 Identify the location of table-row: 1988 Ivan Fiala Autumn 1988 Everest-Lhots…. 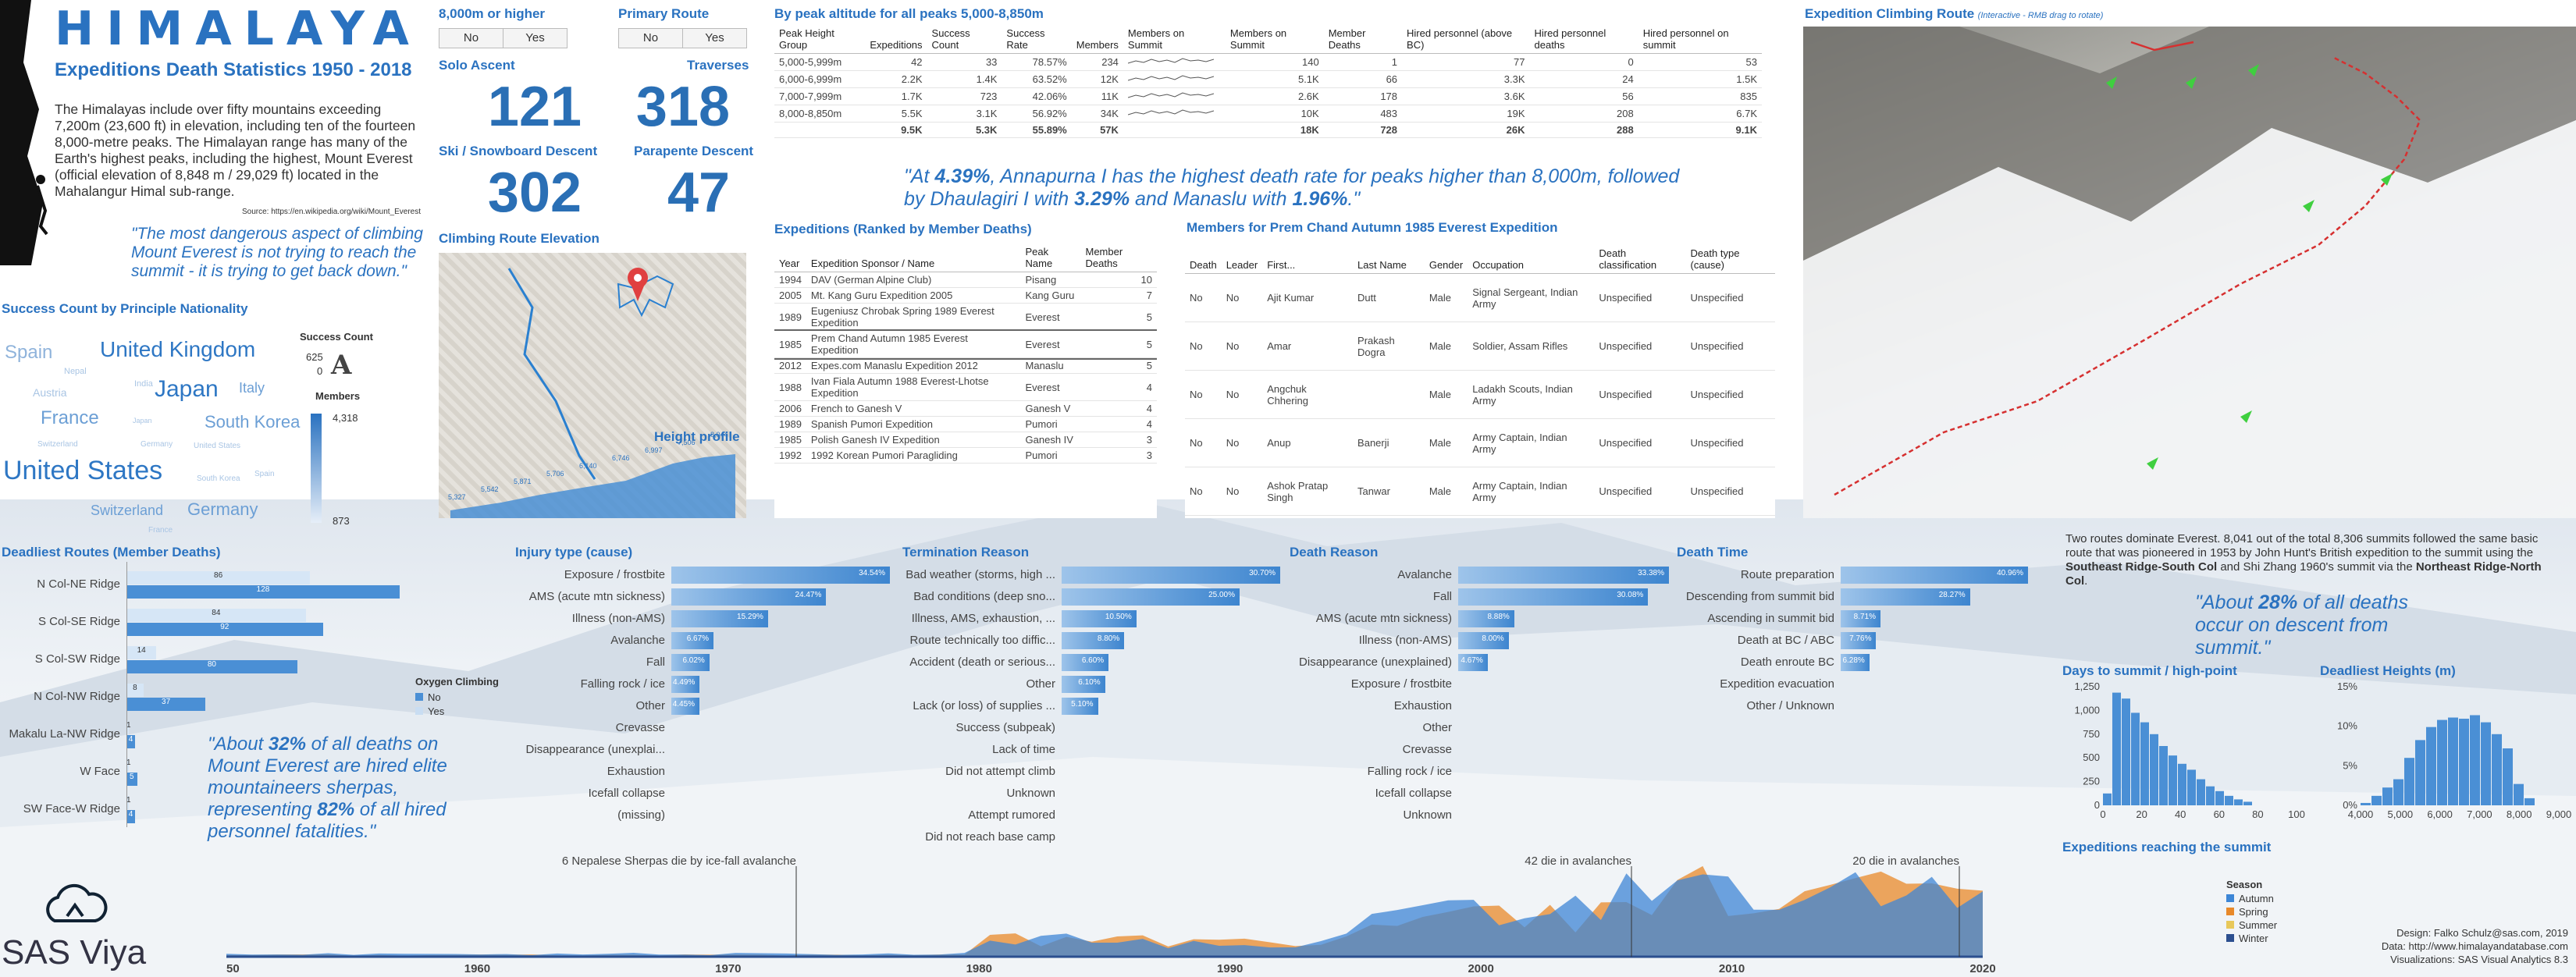
(965, 387).